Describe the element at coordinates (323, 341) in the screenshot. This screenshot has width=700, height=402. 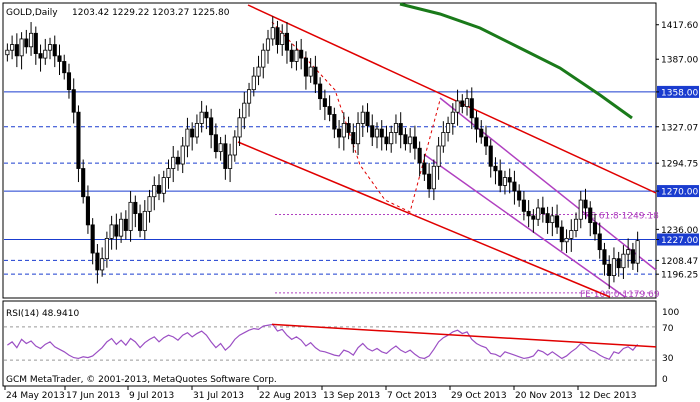
I see `rsi-line` at that location.